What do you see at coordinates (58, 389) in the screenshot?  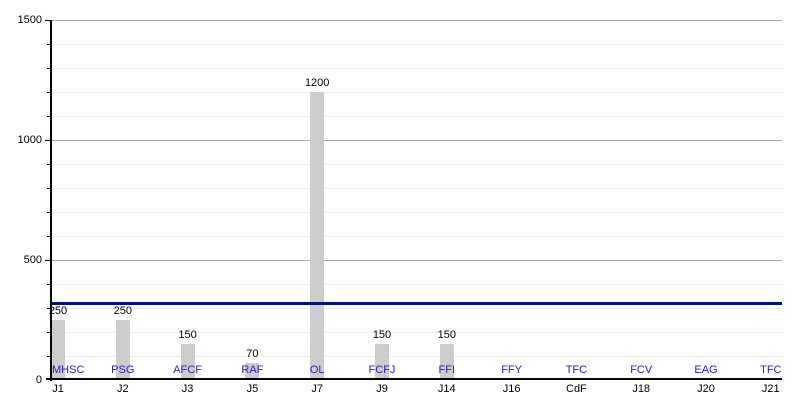 I see `category-label: J1` at bounding box center [58, 389].